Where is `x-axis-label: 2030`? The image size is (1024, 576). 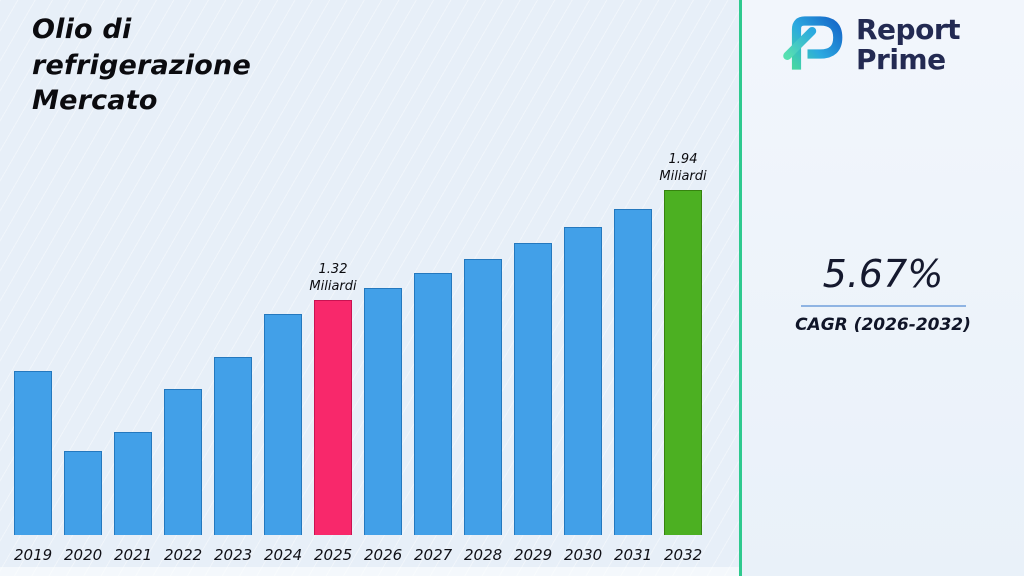 x-axis-label: 2030 is located at coordinates (583, 555).